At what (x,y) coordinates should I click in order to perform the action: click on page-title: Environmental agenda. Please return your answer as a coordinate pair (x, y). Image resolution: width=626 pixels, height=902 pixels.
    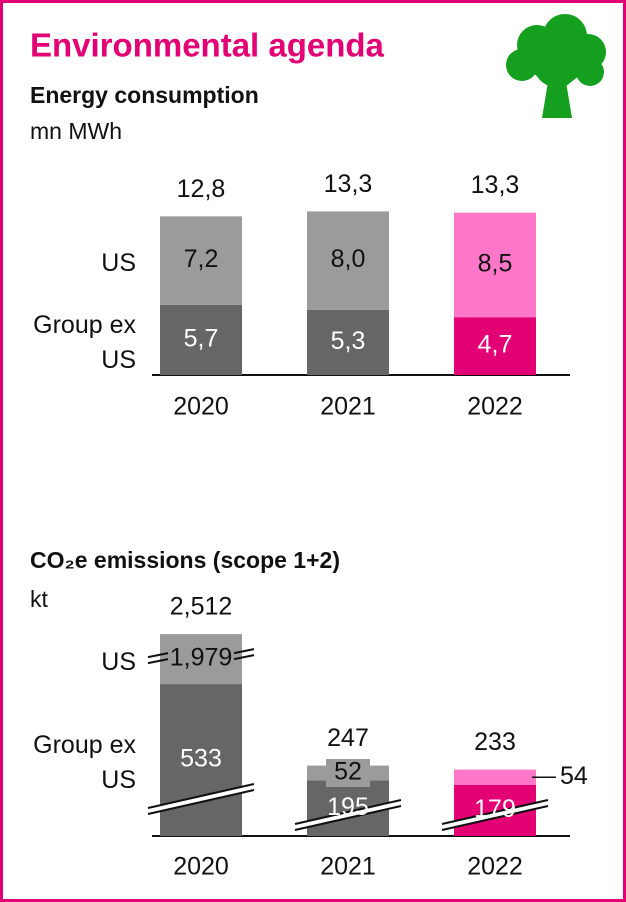
    Looking at the image, I should click on (207, 45).